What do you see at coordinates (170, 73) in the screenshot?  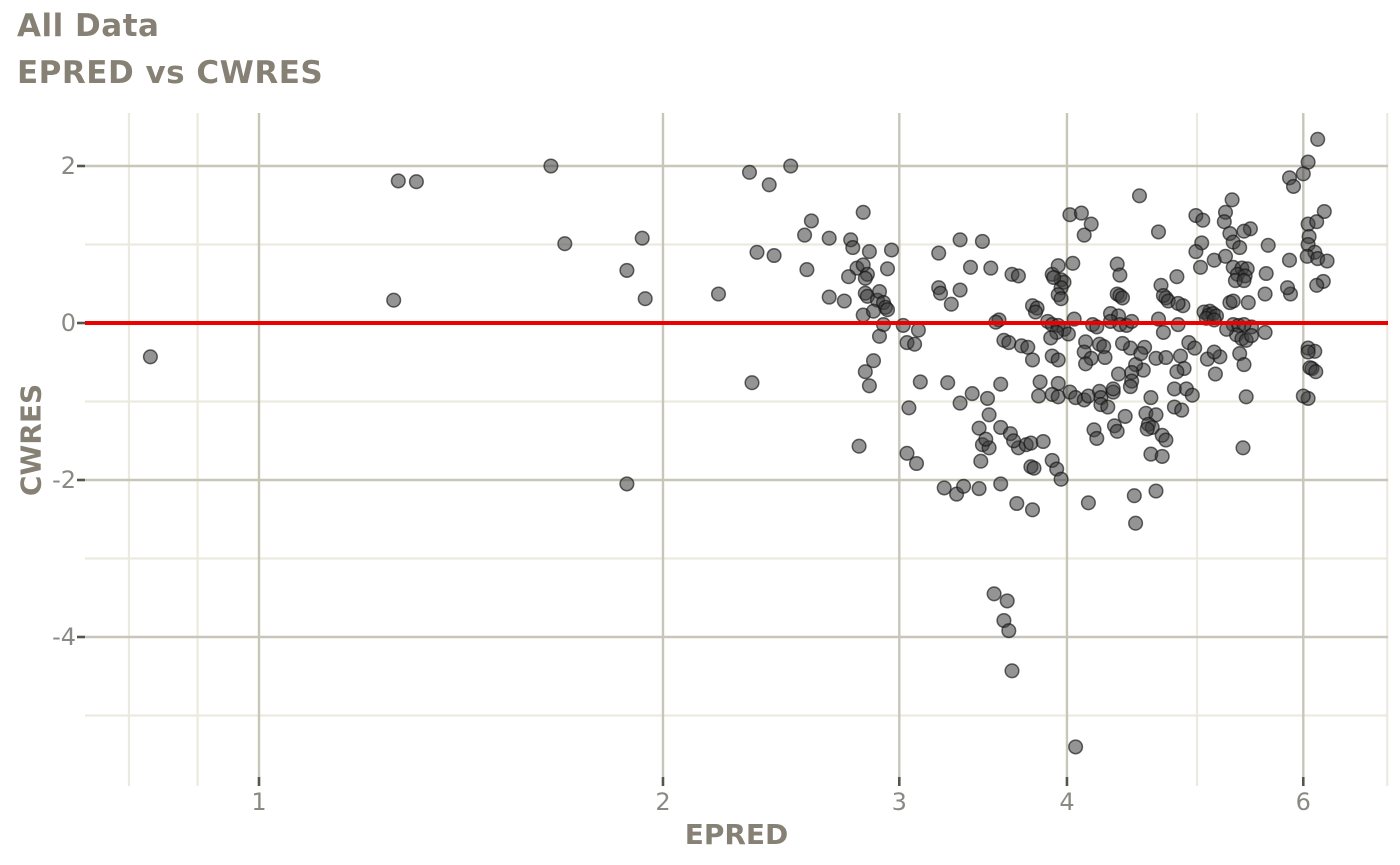 I see `chart-subtitle: EPRED vs CWRES` at bounding box center [170, 73].